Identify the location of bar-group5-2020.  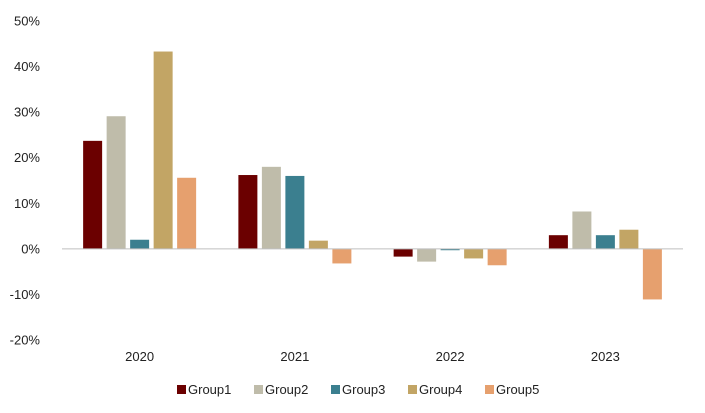
(187, 213).